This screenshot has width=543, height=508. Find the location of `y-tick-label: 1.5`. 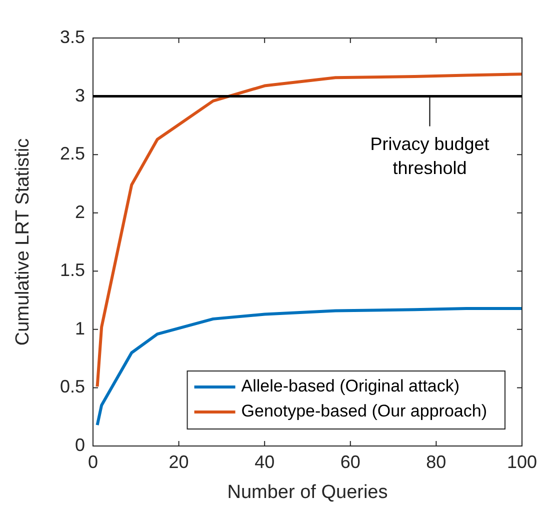

y-tick-label: 1.5 is located at coordinates (72, 270).